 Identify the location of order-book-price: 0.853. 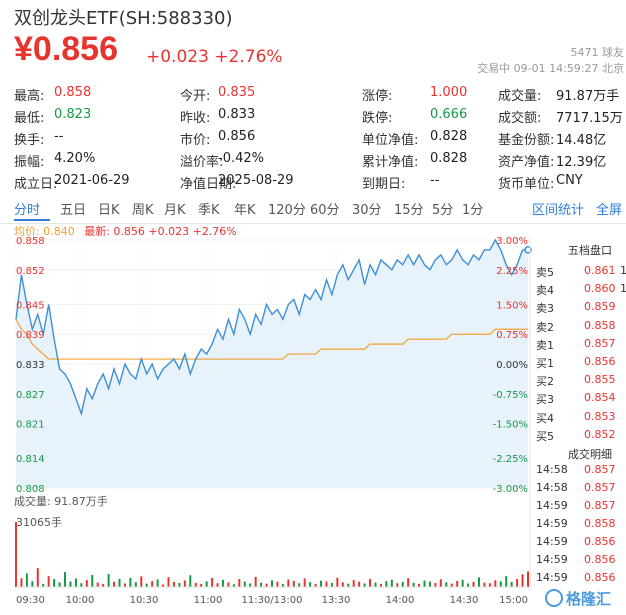
(600, 416).